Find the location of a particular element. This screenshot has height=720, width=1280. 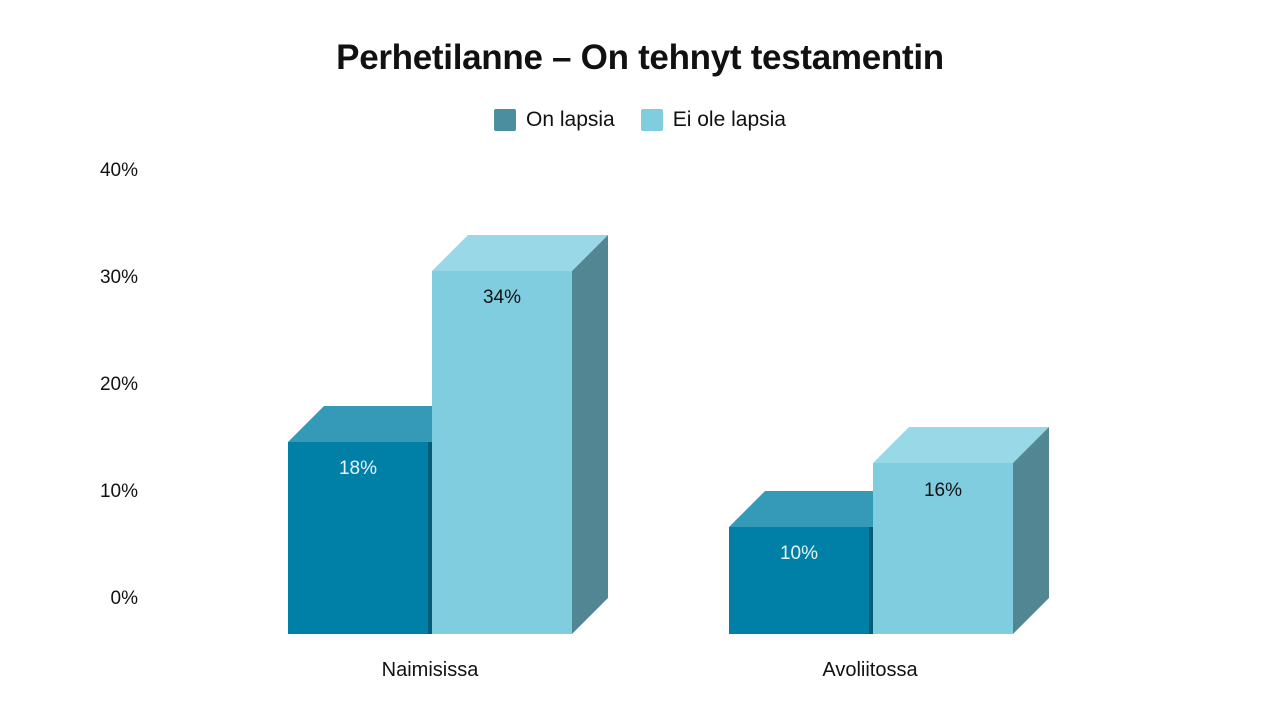

value-label-avoliitossa-ei-ole-lapsia: 16% is located at coordinates (943, 490).